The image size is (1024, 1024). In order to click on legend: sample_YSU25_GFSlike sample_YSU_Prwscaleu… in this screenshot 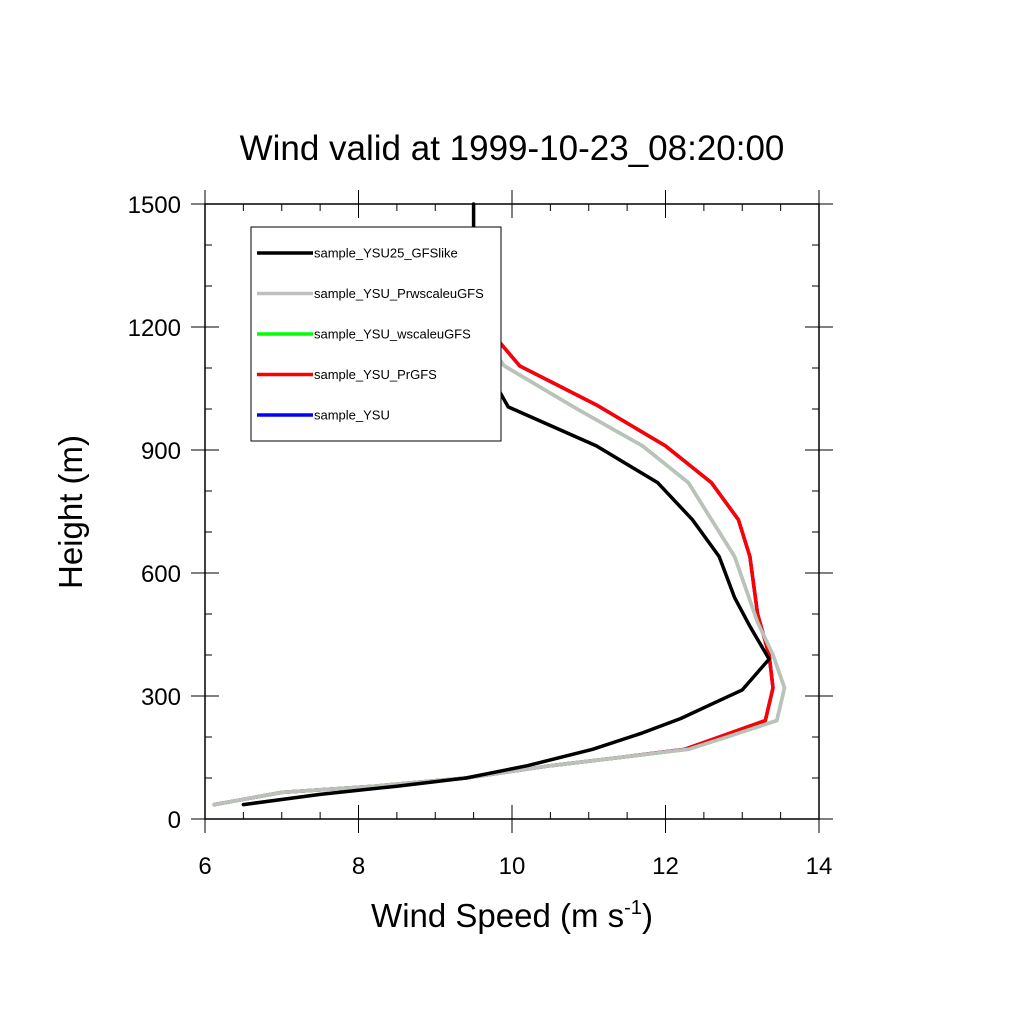, I will do `click(376, 334)`.